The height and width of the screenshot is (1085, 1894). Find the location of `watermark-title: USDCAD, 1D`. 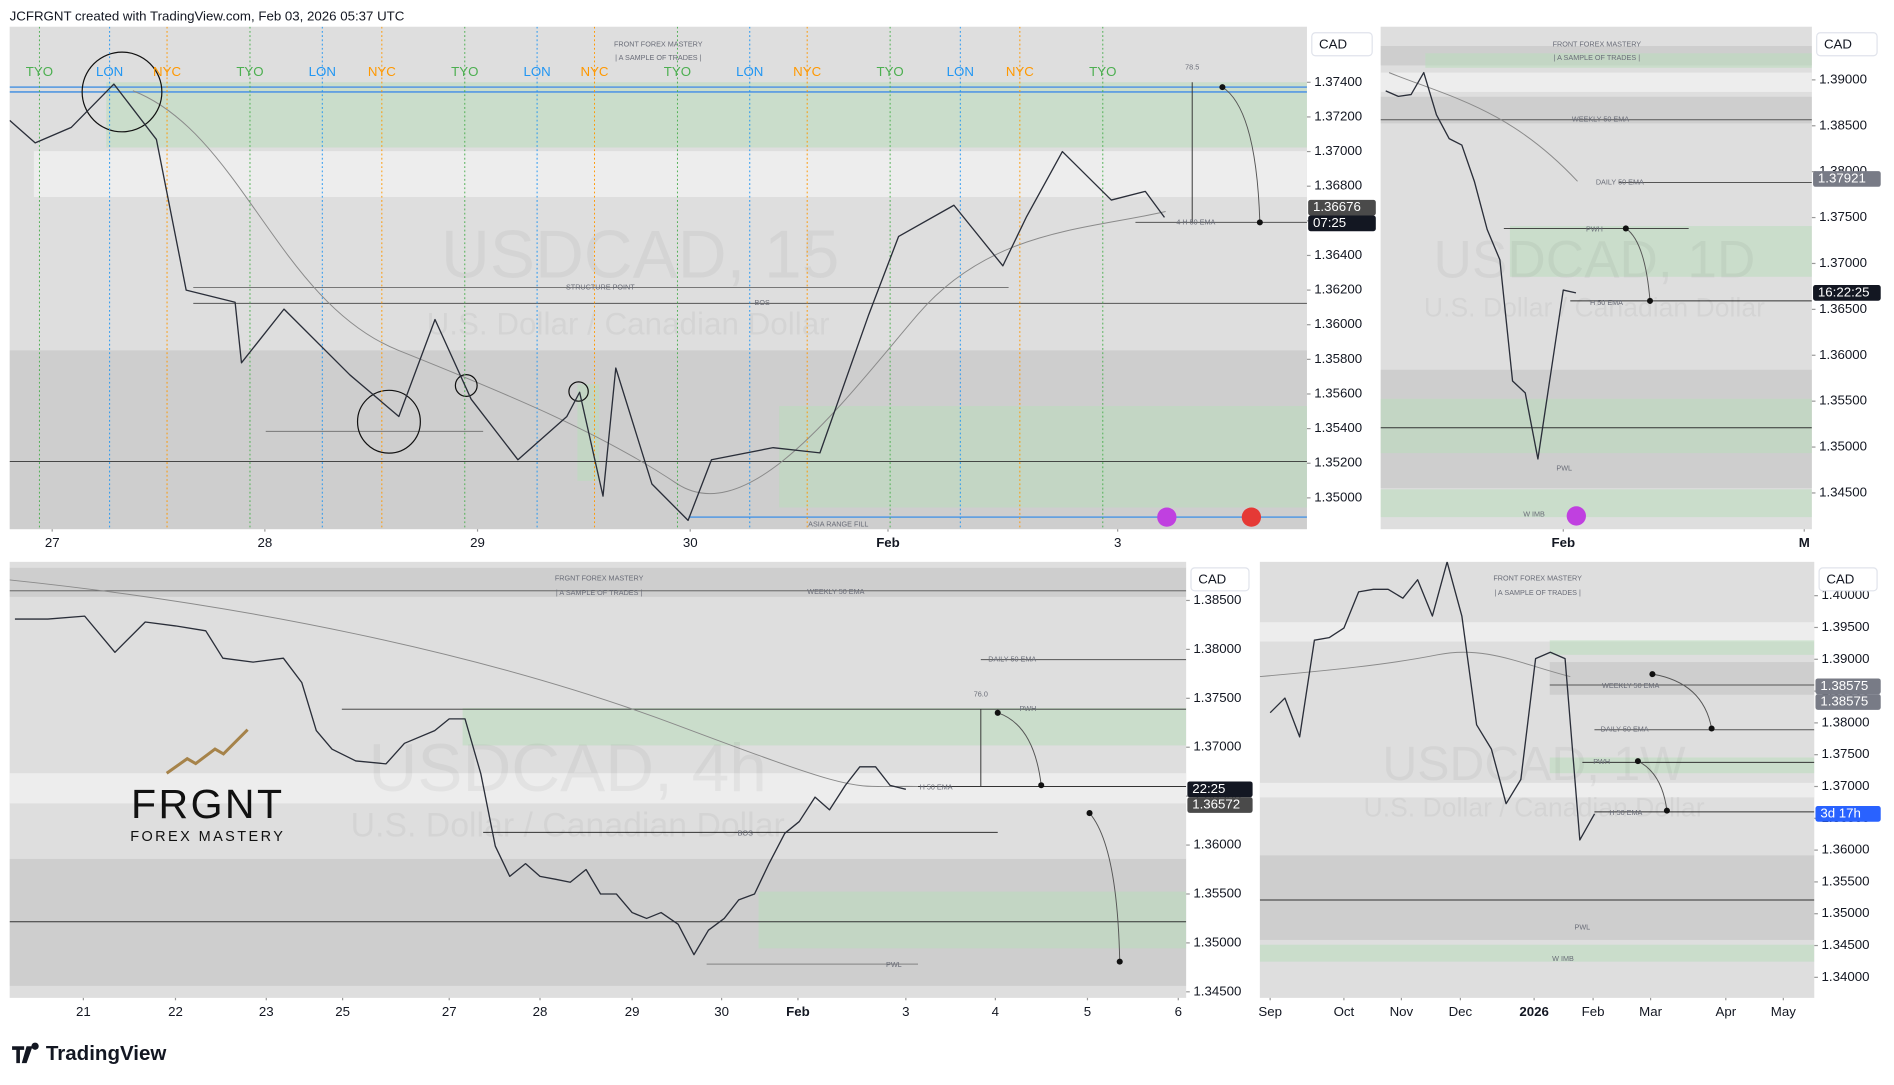

watermark-title: USDCAD, 1D is located at coordinates (1595, 260).